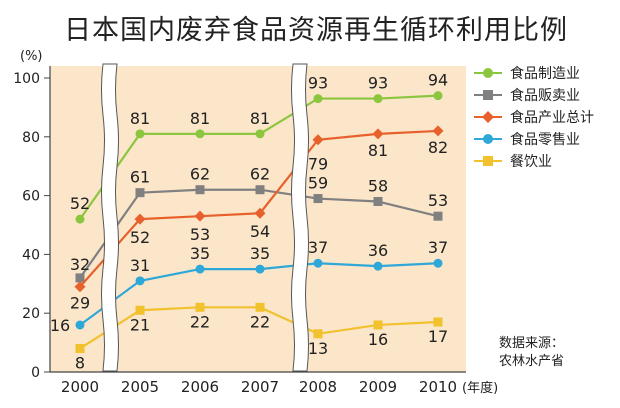 The width and height of the screenshot is (620, 408). Describe the element at coordinates (318, 348) in the screenshot. I see `data-label: 13` at that location.